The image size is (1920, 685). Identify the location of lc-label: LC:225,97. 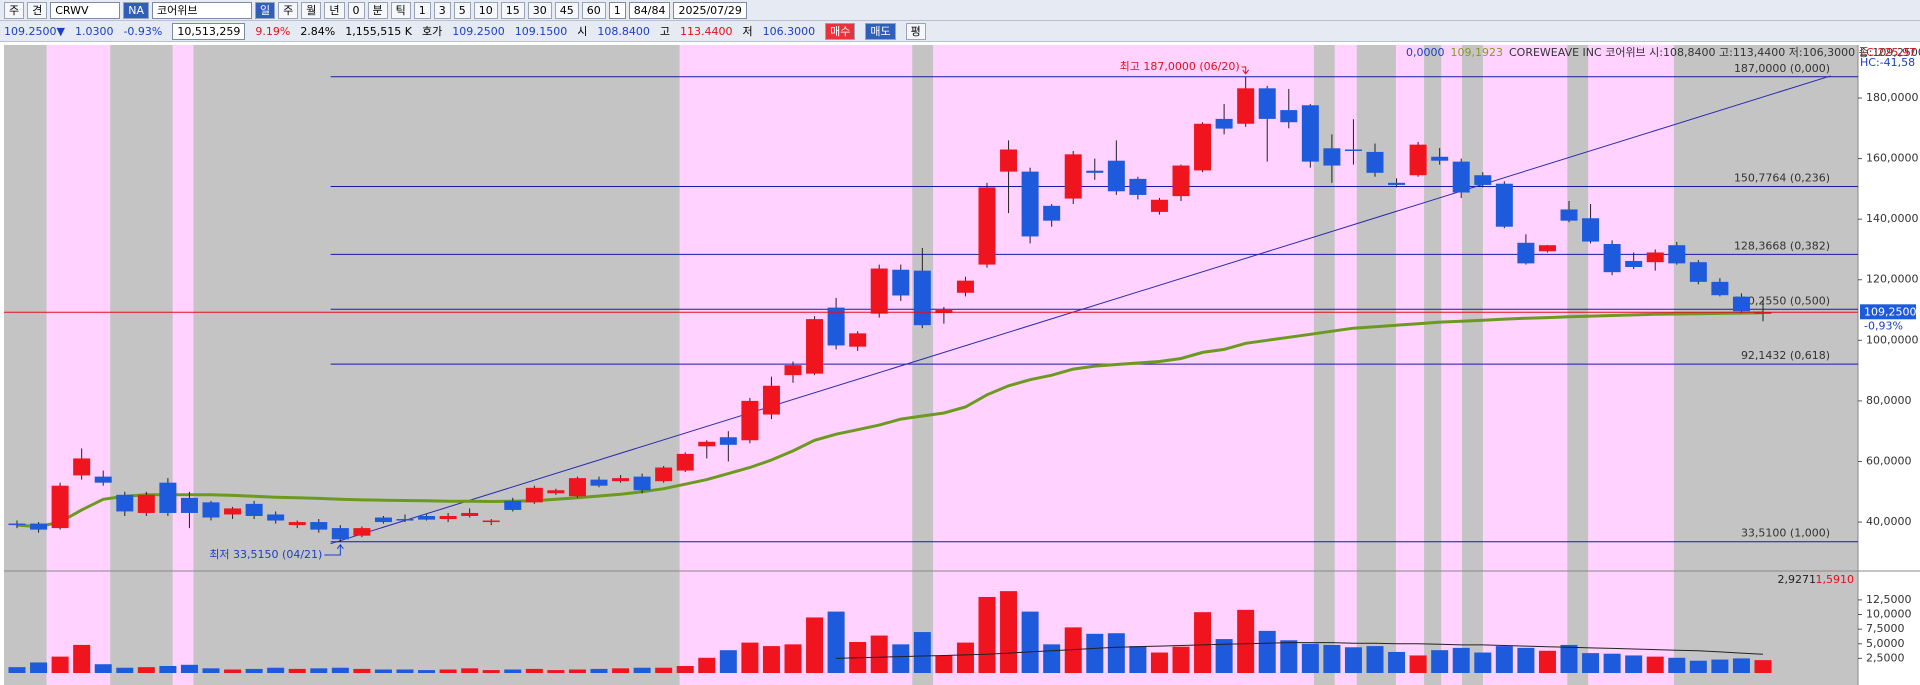
(1888, 52).